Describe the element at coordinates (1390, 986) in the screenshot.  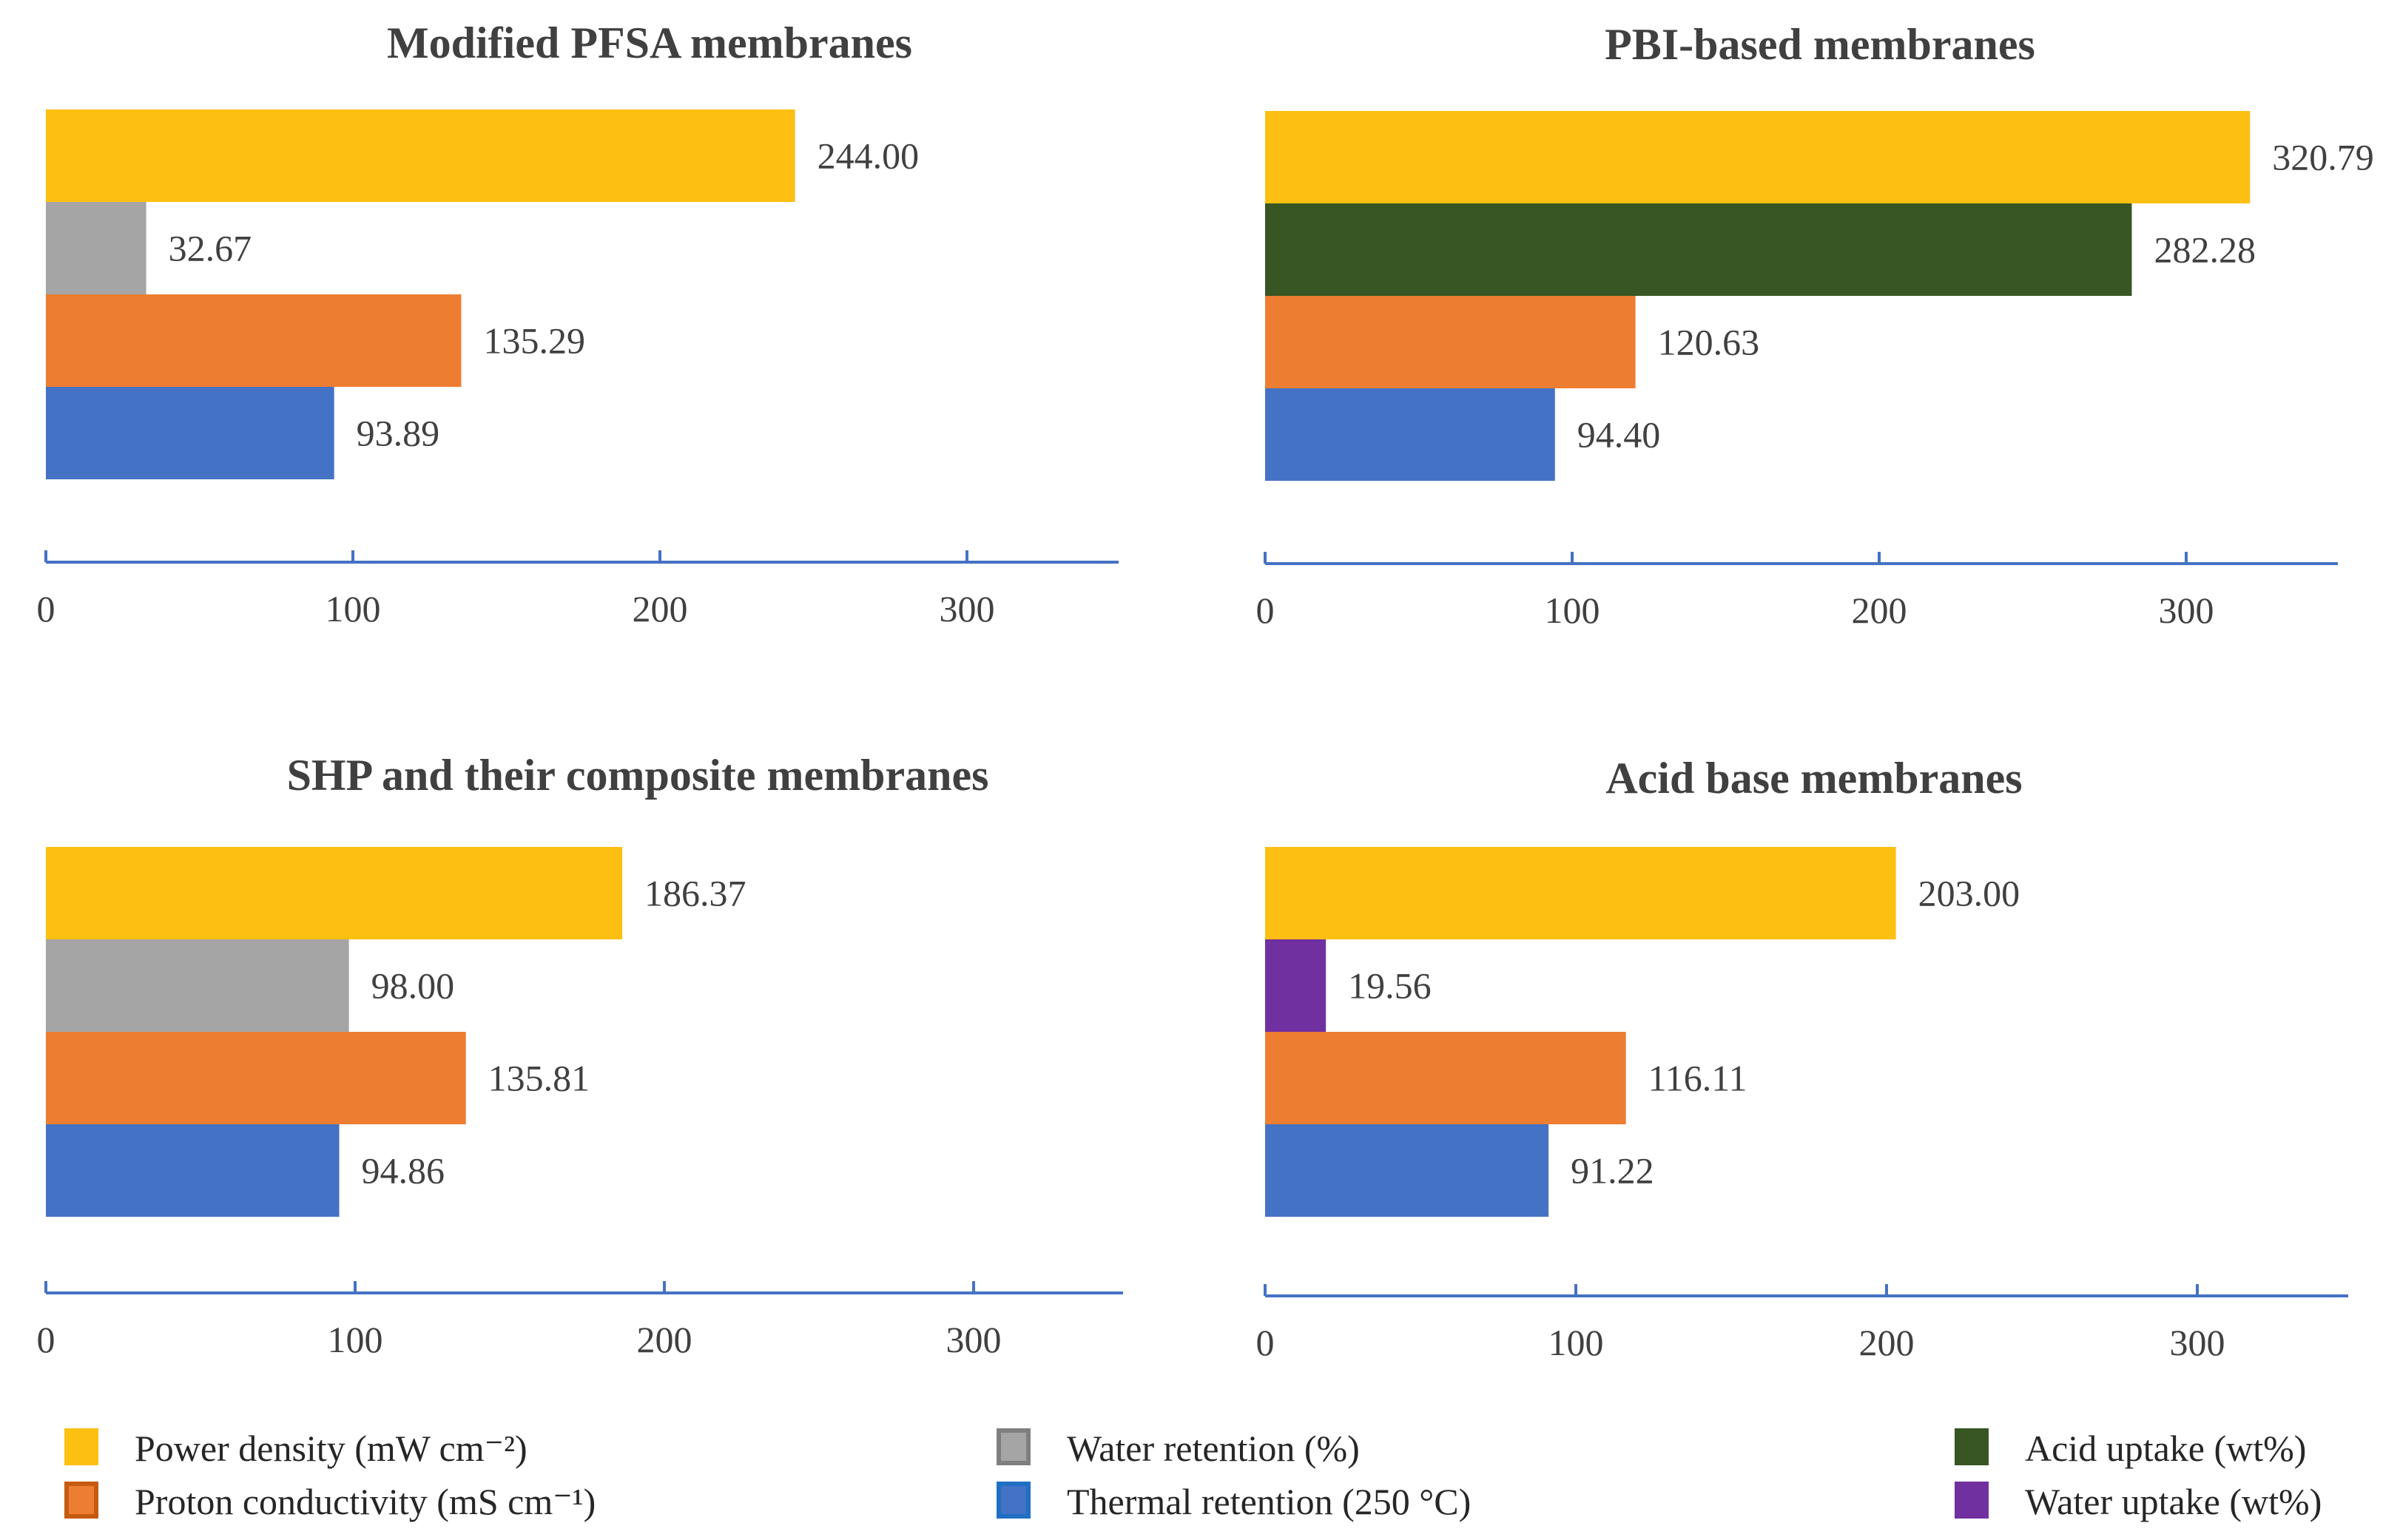
I see `data-label: 19.56` at that location.